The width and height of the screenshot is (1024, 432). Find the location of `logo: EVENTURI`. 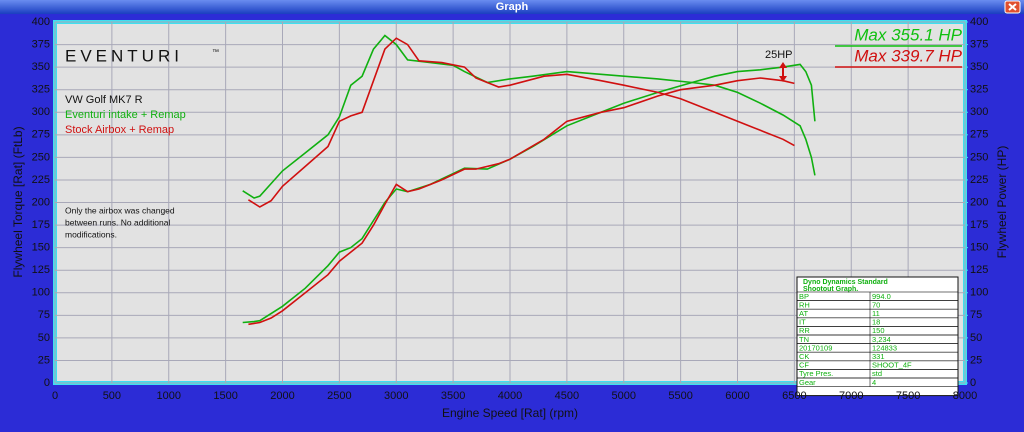

logo: EVENTURI is located at coordinates (124, 55).